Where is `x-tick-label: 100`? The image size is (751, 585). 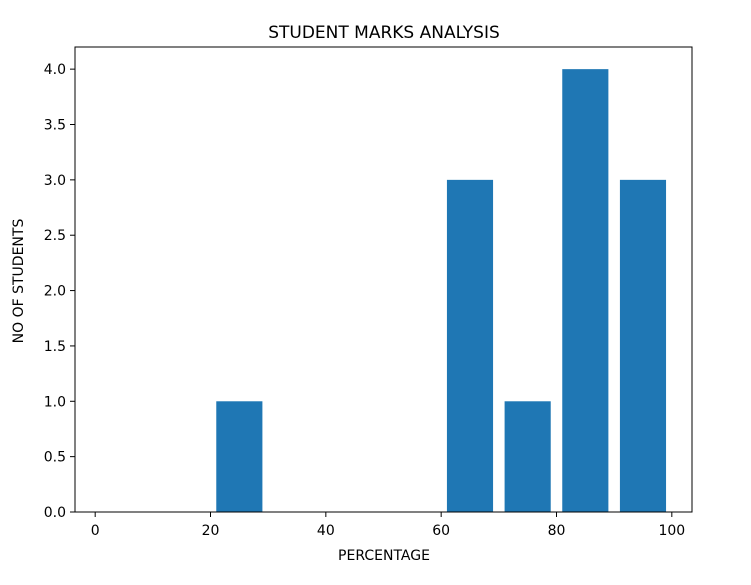
x-tick-label: 100 is located at coordinates (671, 531).